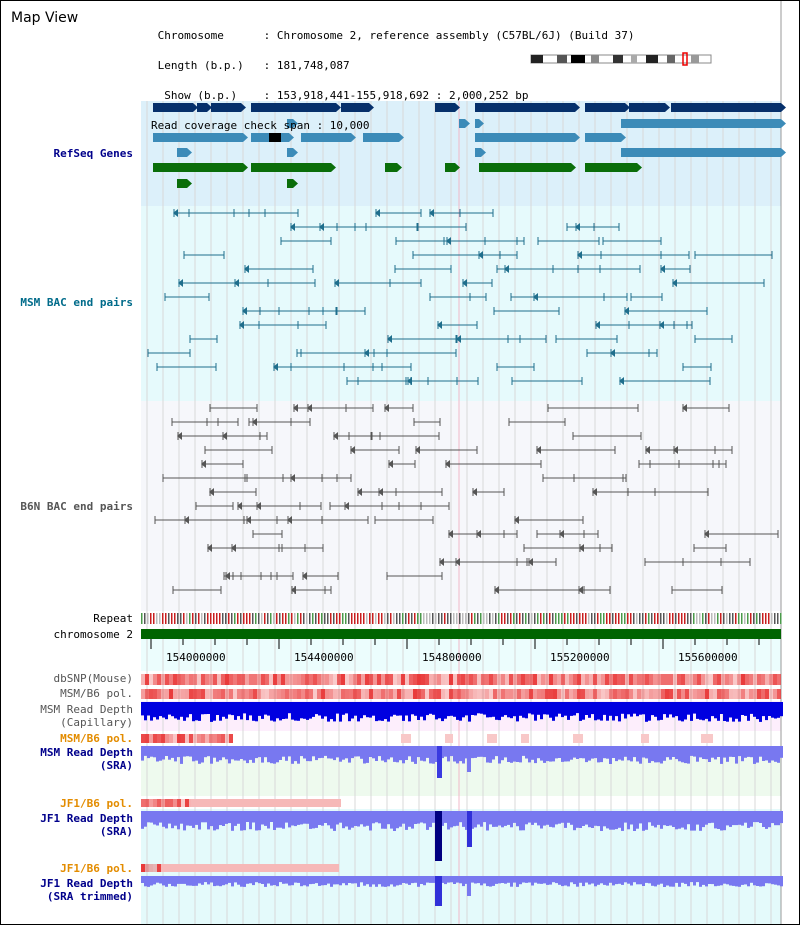 Image resolution: width=800 pixels, height=925 pixels. What do you see at coordinates (116, 765) in the screenshot?
I see `track-label-msm-depth-sra-sub: (SRA)` at bounding box center [116, 765].